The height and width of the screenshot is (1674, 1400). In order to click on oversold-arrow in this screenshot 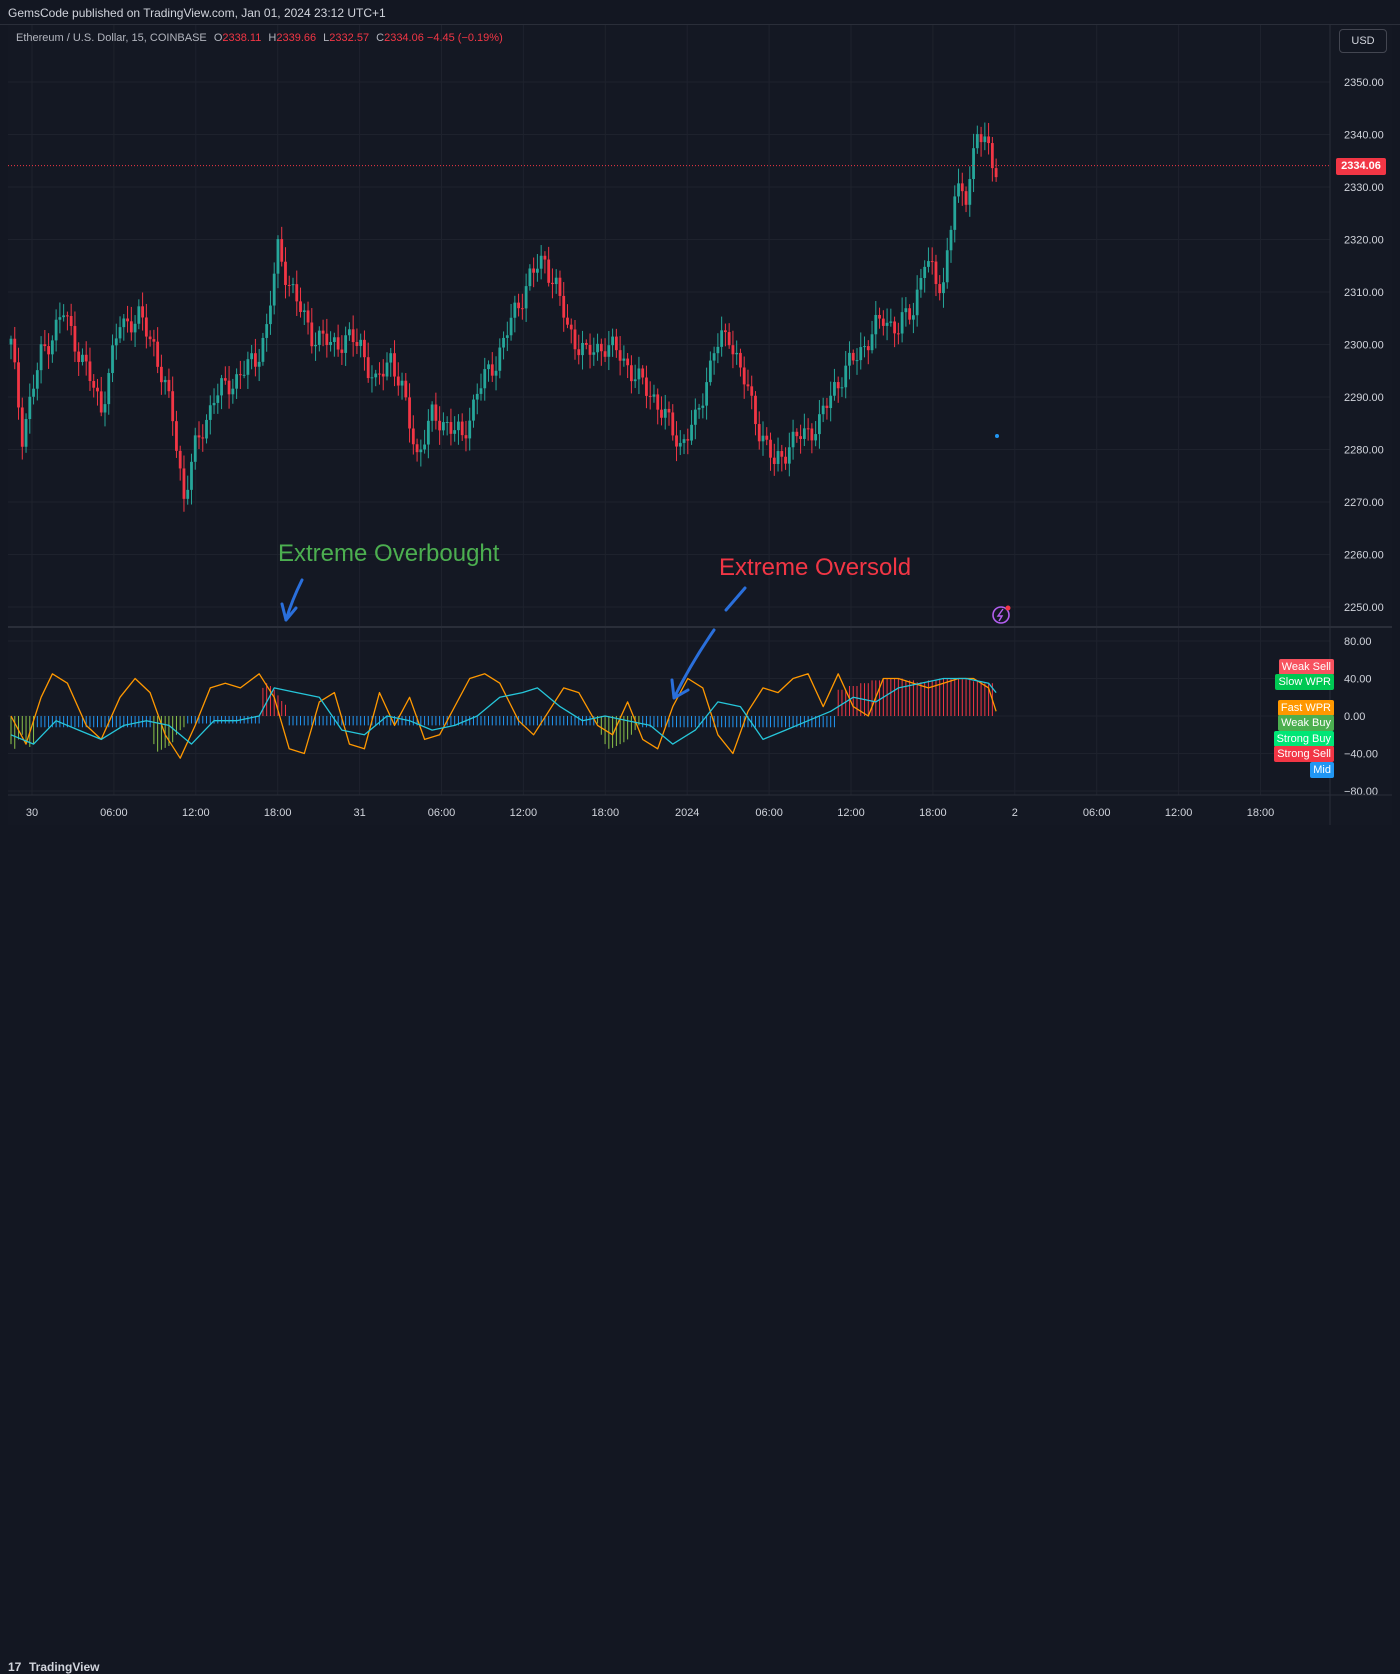, I will do `click(708, 643)`.